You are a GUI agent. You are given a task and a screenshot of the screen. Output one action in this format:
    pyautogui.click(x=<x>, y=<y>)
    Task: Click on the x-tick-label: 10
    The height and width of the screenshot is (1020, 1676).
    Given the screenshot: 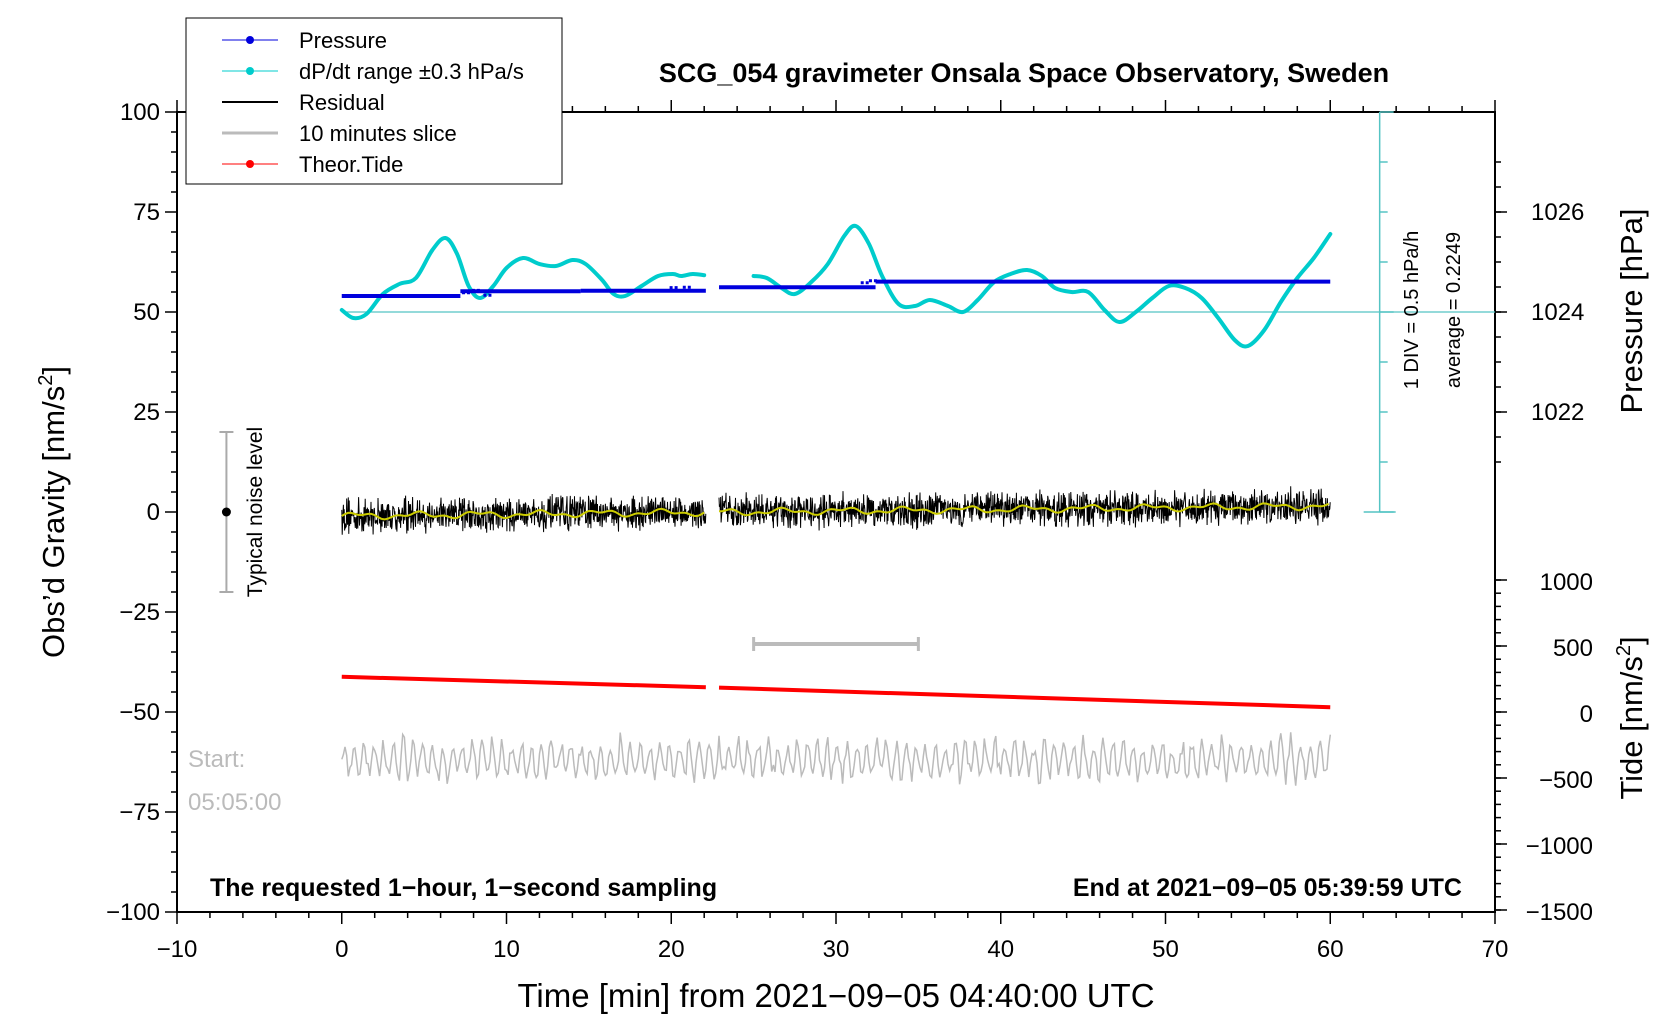 What is the action you would take?
    pyautogui.click(x=506, y=949)
    